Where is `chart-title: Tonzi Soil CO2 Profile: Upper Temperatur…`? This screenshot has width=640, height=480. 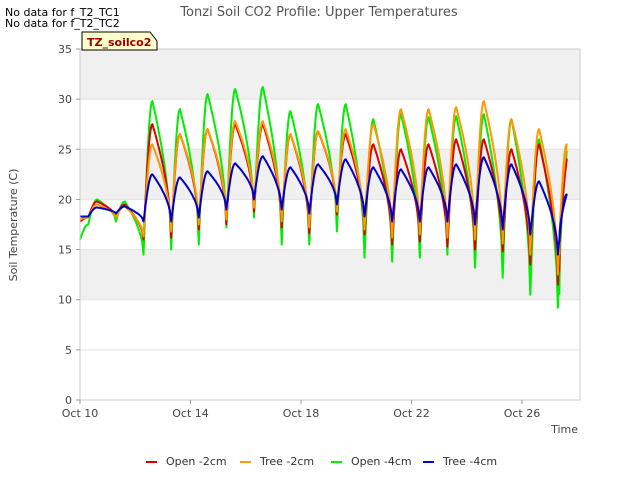
chart-title: Tonzi Soil CO2 Profile: Upper Temperatur… is located at coordinates (318, 12).